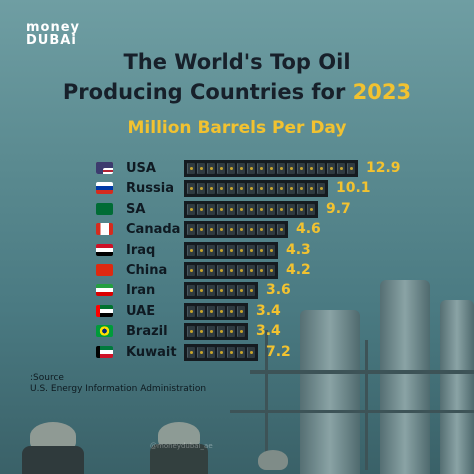 Image resolution: width=474 pixels, height=474 pixels. What do you see at coordinates (308, 229) in the screenshot?
I see `value-label: 4.6` at bounding box center [308, 229].